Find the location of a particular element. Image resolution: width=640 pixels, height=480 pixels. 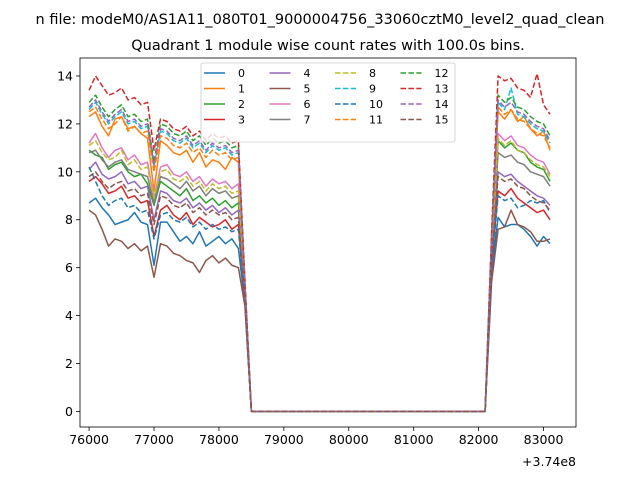

legend-label-0: 0 is located at coordinates (241, 73).